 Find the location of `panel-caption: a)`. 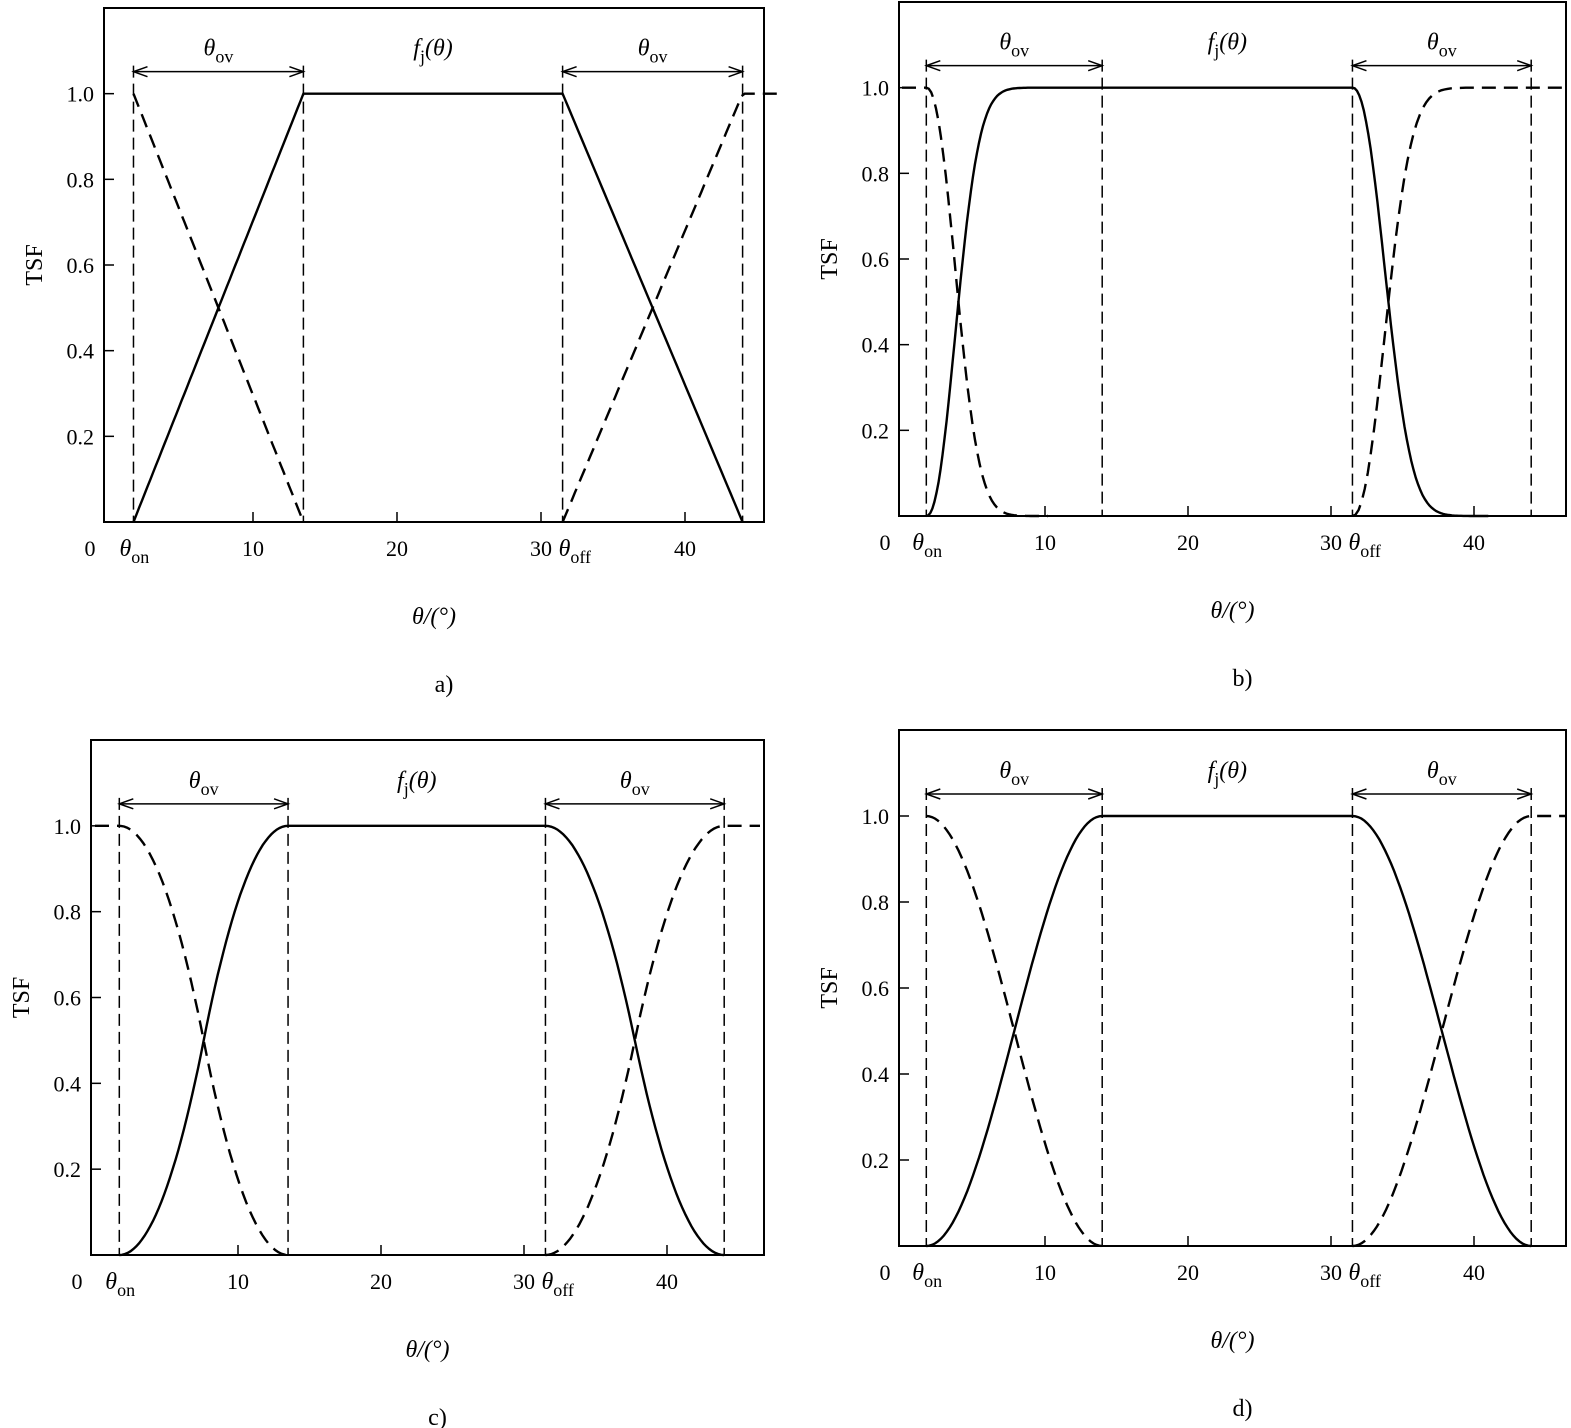

panel-caption: a) is located at coordinates (444, 685).